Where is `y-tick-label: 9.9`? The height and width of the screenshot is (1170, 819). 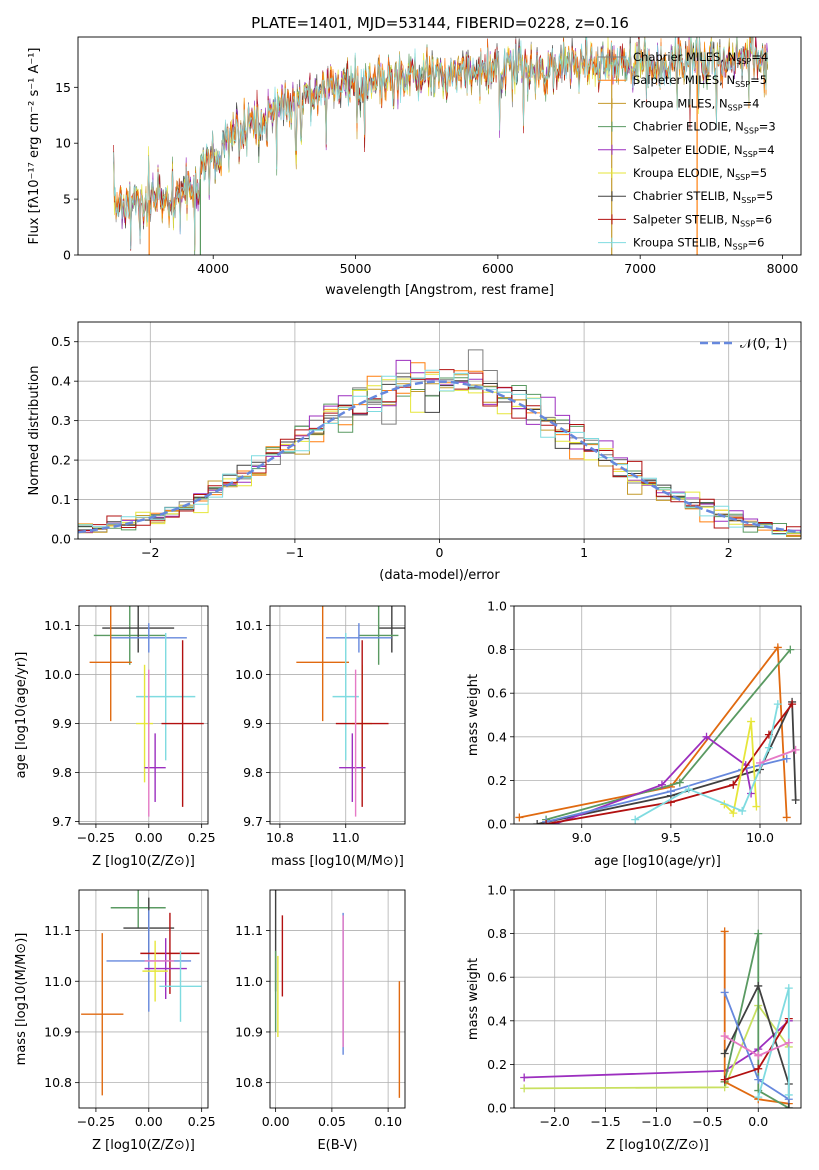
y-tick-label: 9.9 is located at coordinates (253, 723).